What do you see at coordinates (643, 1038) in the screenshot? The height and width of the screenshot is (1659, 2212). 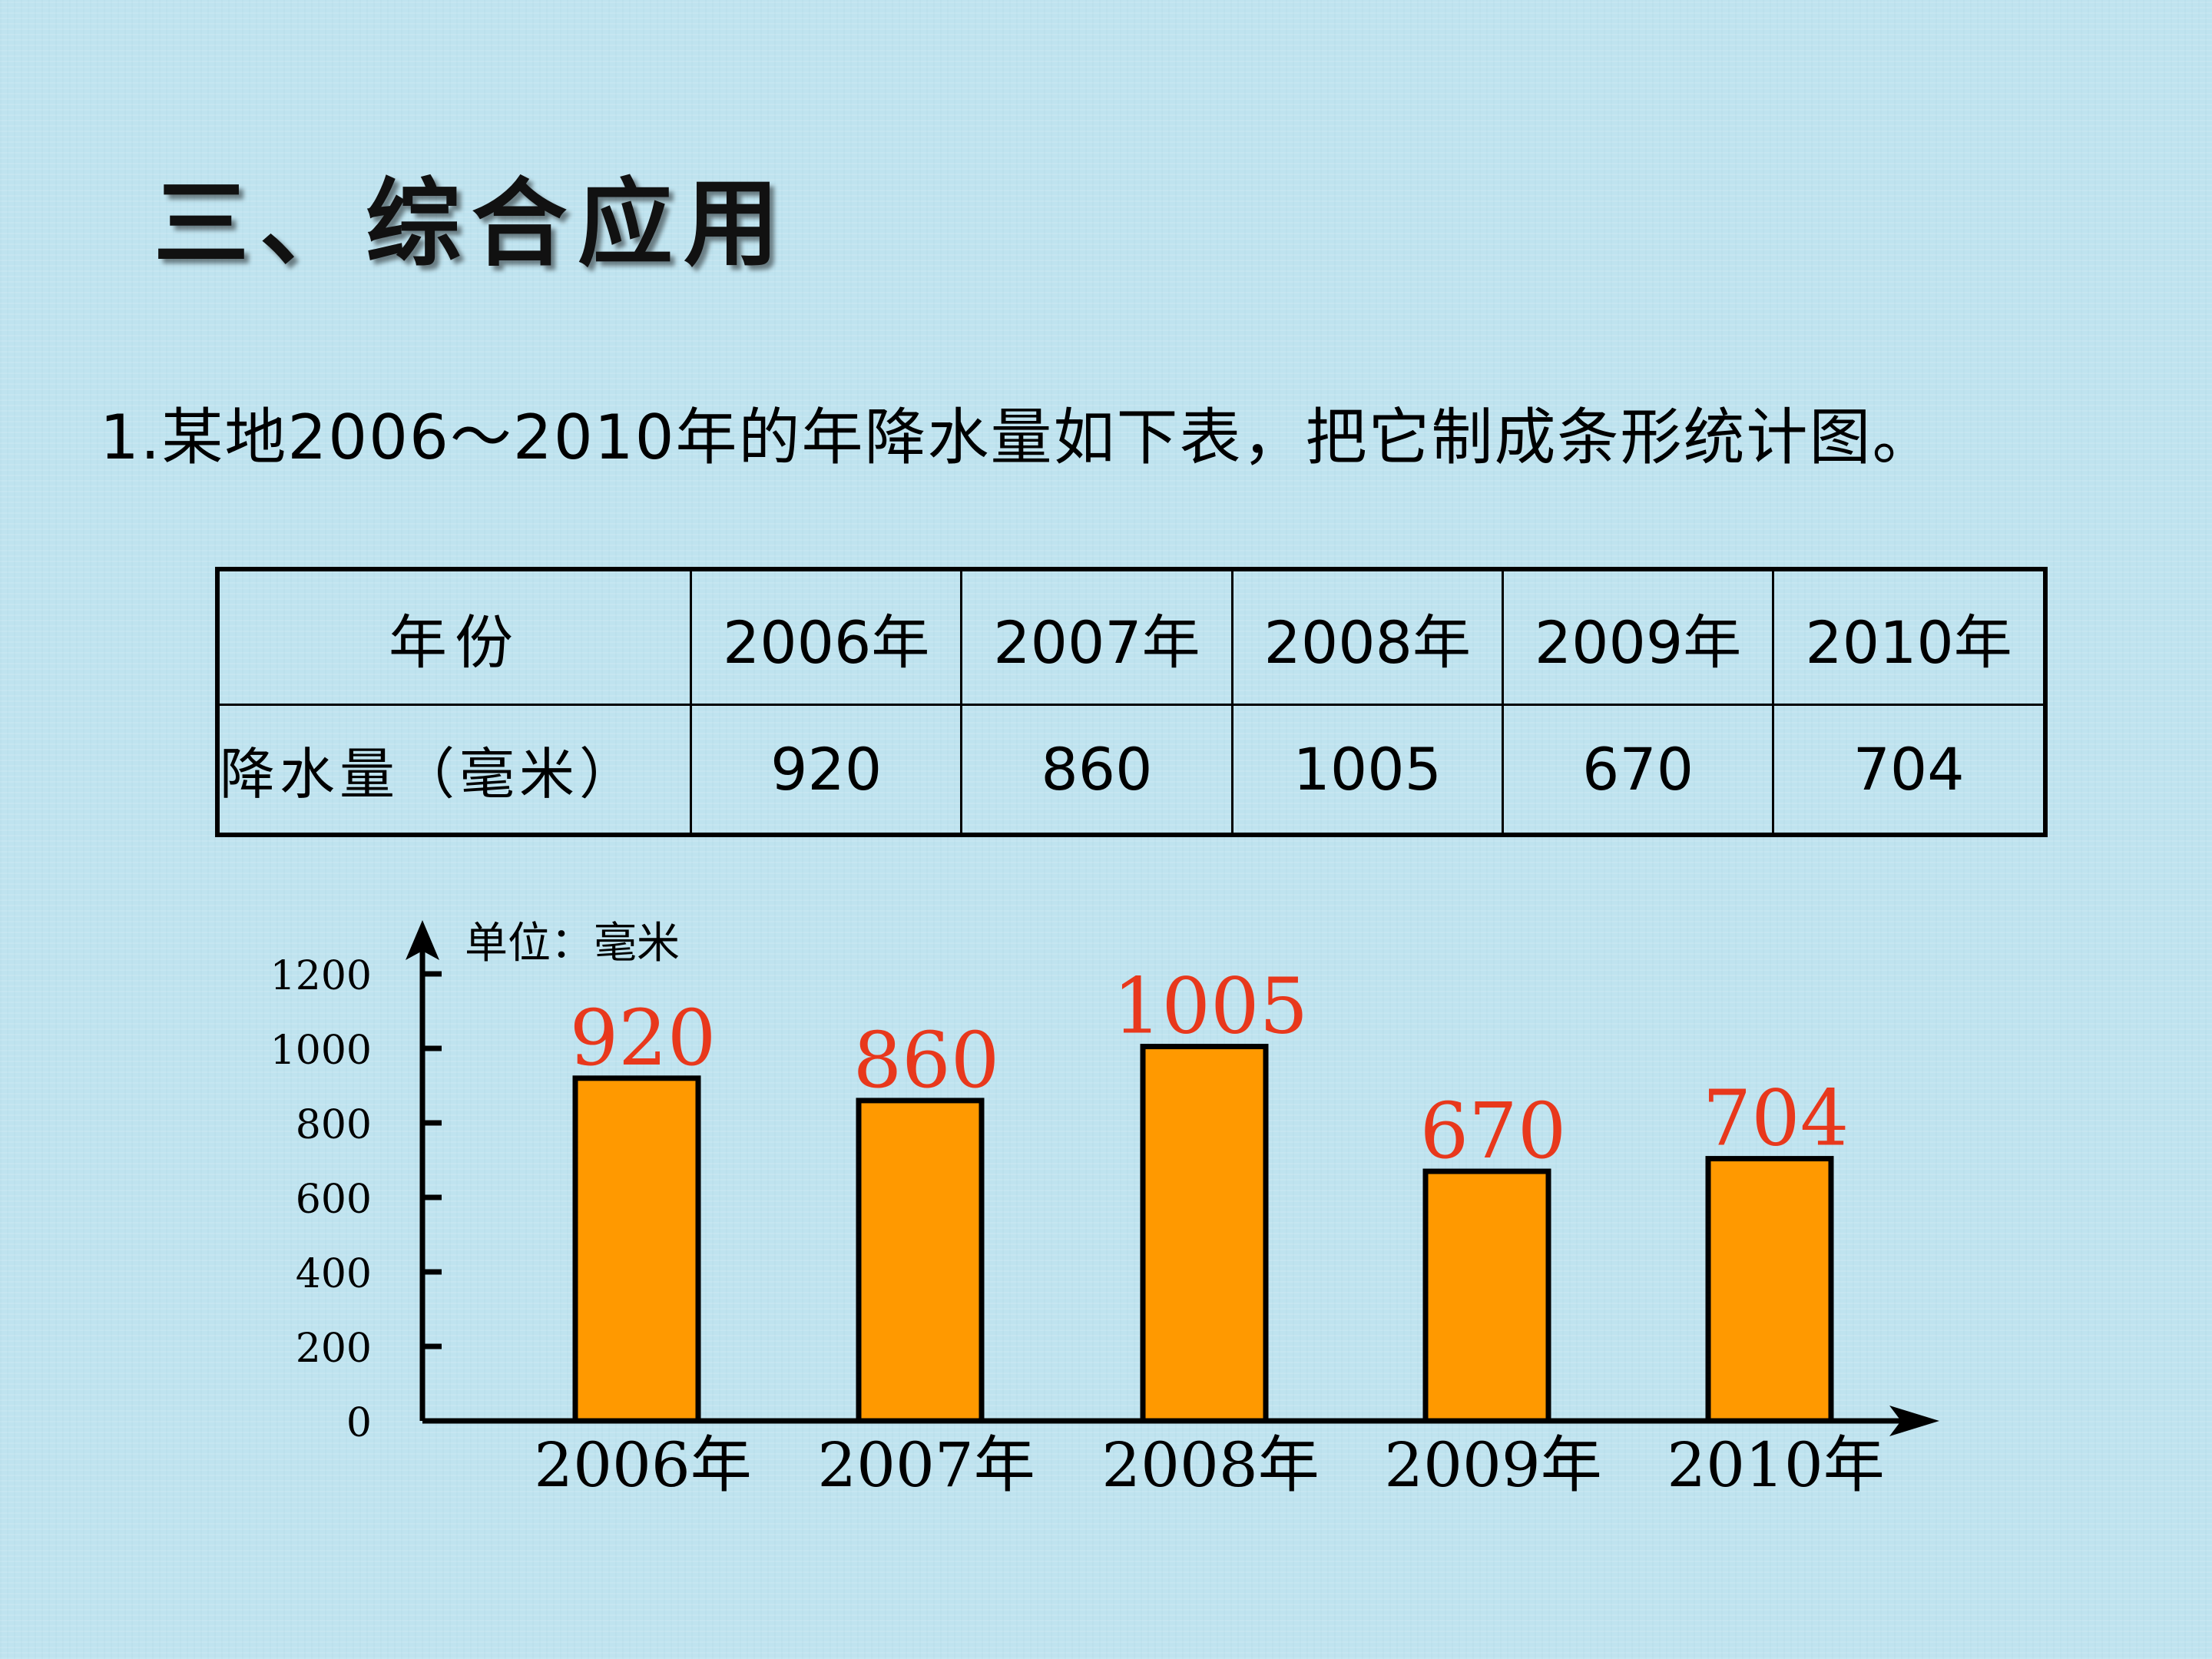 I see `bar-value-label: 920` at bounding box center [643, 1038].